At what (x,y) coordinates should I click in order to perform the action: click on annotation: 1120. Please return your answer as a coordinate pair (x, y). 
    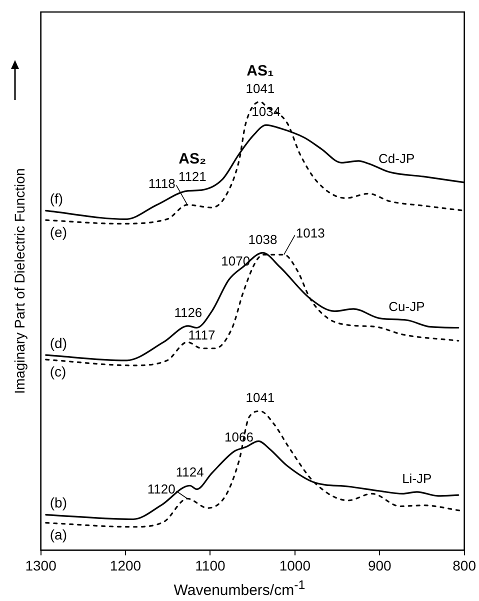
    Looking at the image, I should click on (161, 489).